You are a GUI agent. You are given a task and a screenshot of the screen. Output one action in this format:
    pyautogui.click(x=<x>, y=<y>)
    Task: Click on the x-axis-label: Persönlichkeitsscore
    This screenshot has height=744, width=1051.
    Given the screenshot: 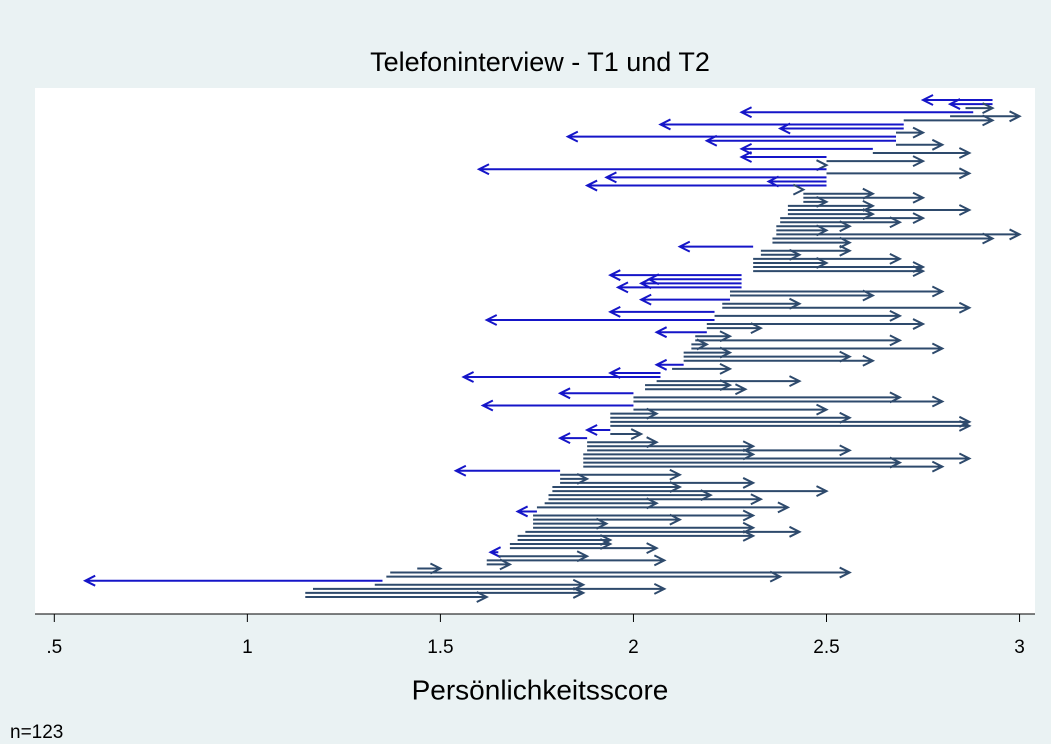 What is the action you would take?
    pyautogui.click(x=540, y=689)
    